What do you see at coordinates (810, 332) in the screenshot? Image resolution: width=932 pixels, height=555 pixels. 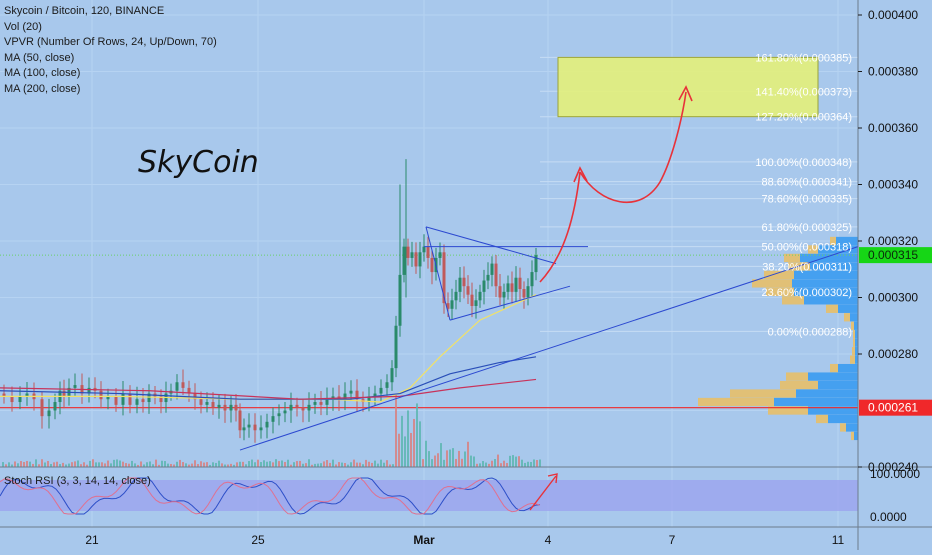 I see `fib-label-10: 0.00%(0.000288)` at bounding box center [810, 332].